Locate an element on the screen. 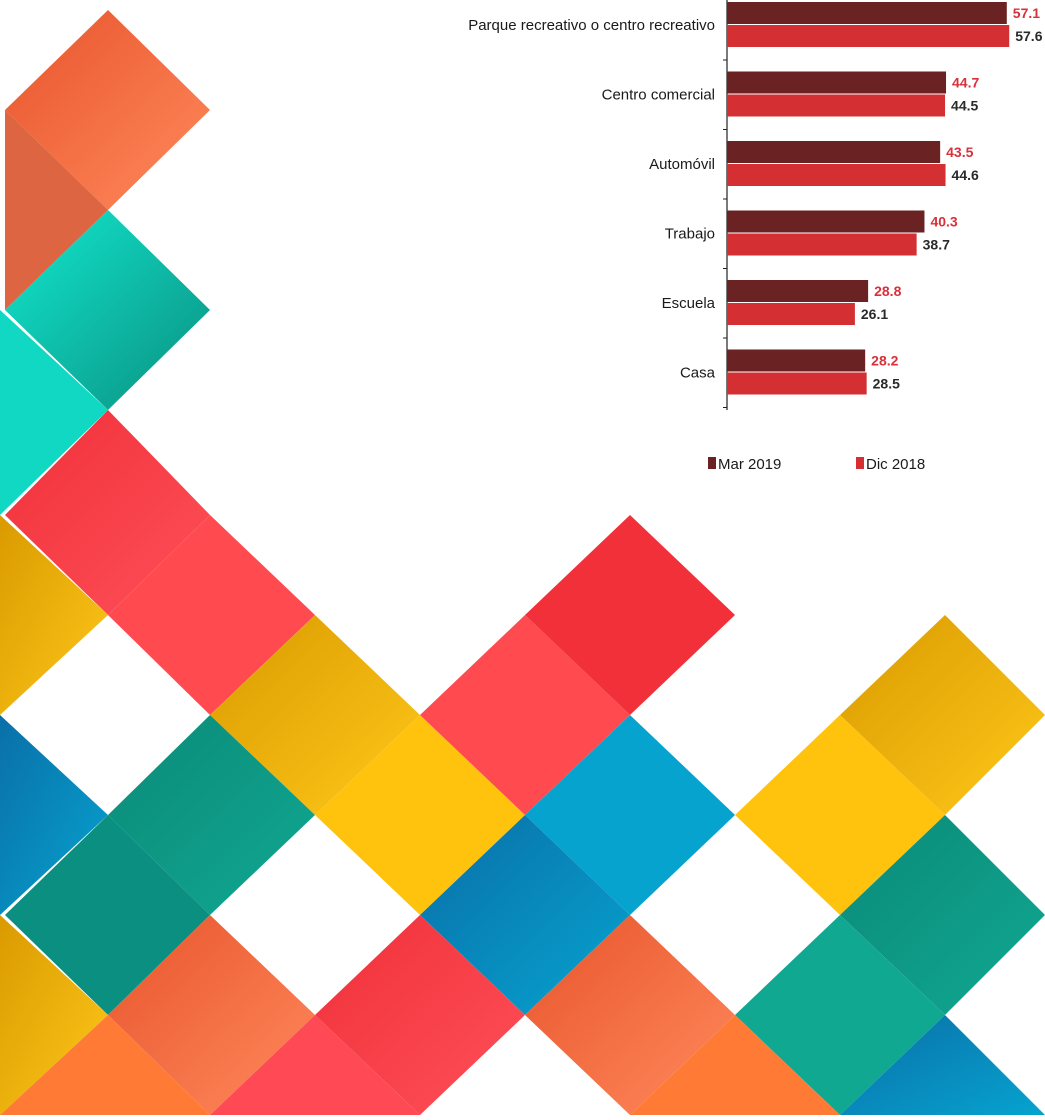 This screenshot has height=1120, width=1045. legend: Mar 2019 Dic 2018 is located at coordinates (816, 464).